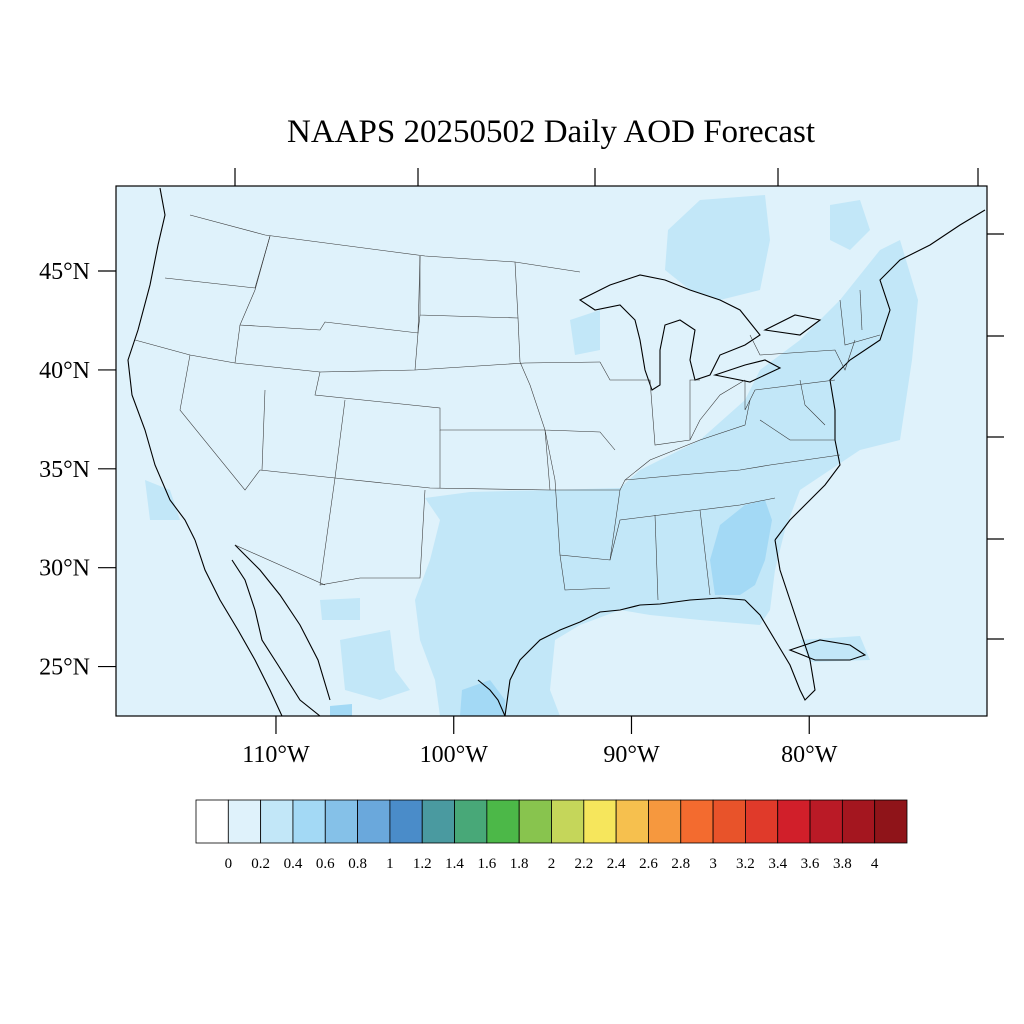 This screenshot has width=1024, height=1024. Describe the element at coordinates (162, 500) in the screenshot. I see `aod-region-california-coast` at that location.